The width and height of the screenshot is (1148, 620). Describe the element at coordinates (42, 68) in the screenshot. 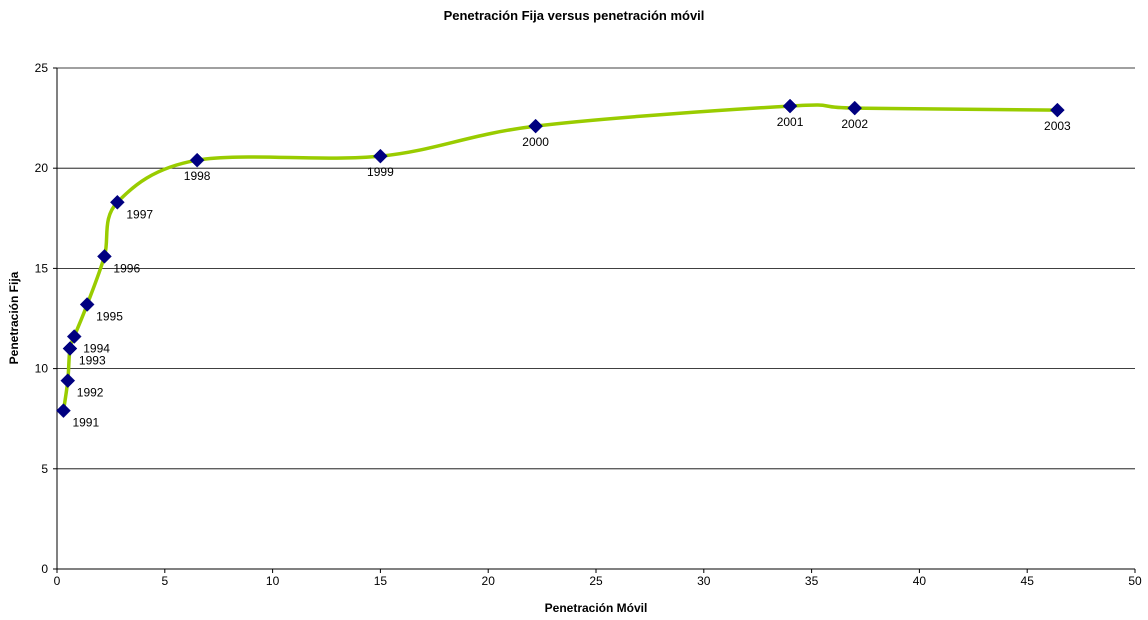

I see `y-tick-label: 25` at that location.